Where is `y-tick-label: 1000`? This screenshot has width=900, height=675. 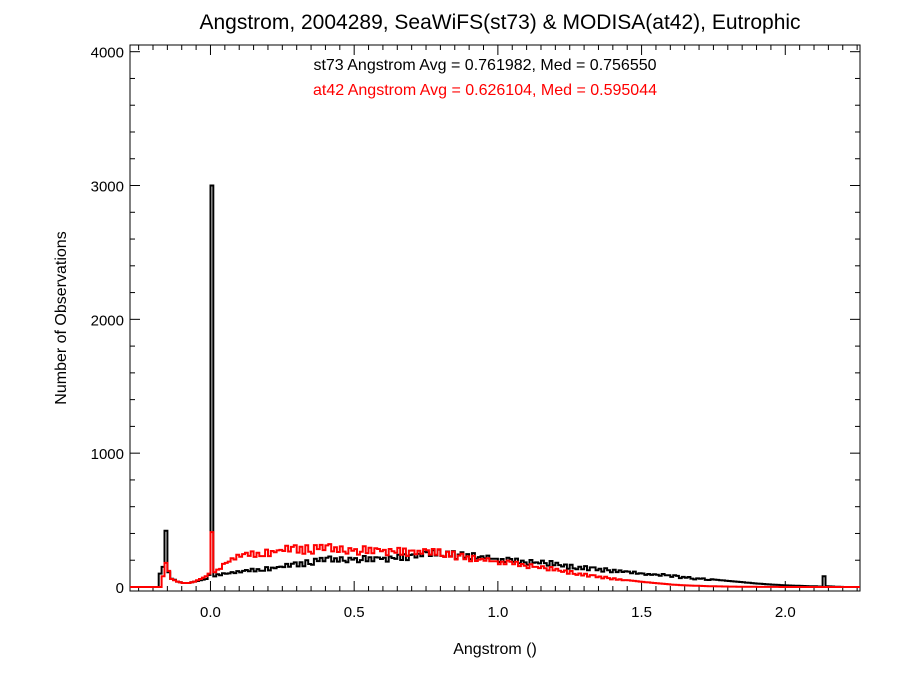
y-tick-label: 1000 is located at coordinates (107, 454).